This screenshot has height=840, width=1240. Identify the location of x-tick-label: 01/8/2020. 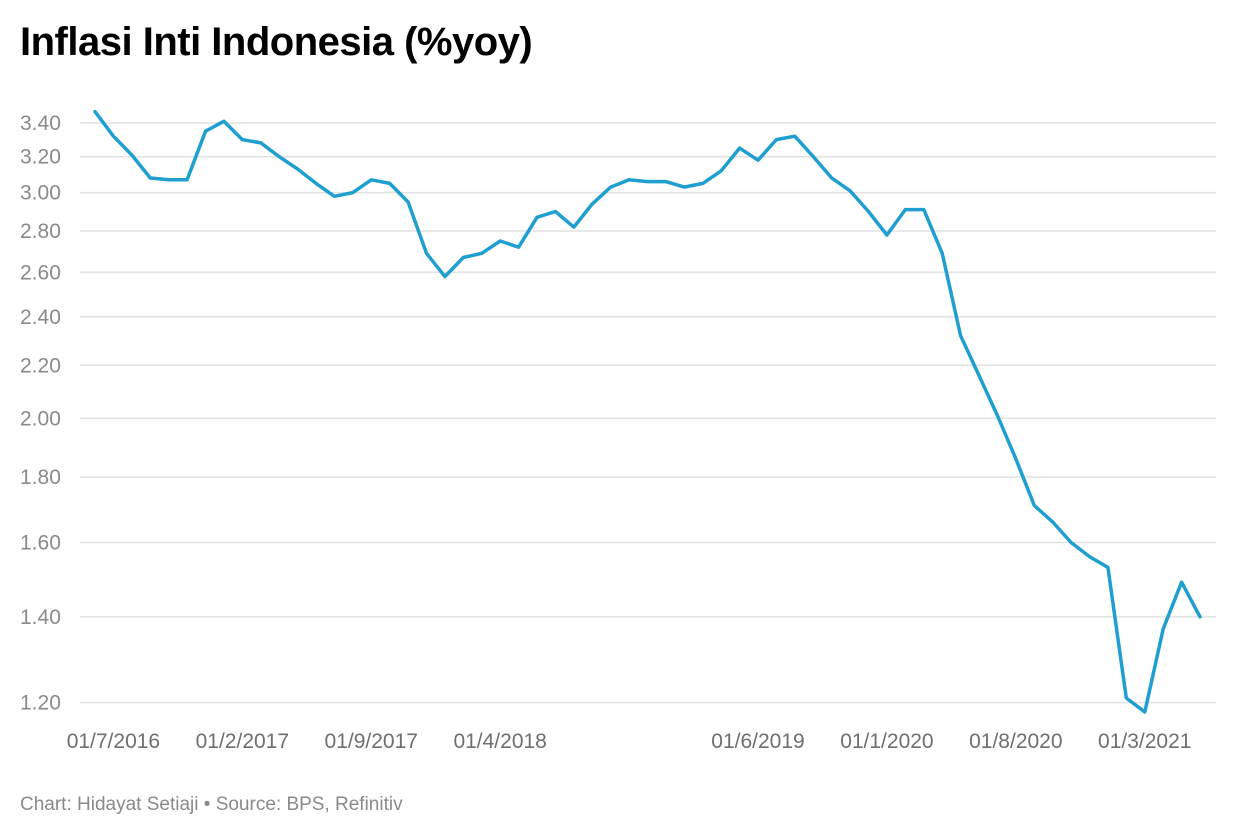
(1015, 741).